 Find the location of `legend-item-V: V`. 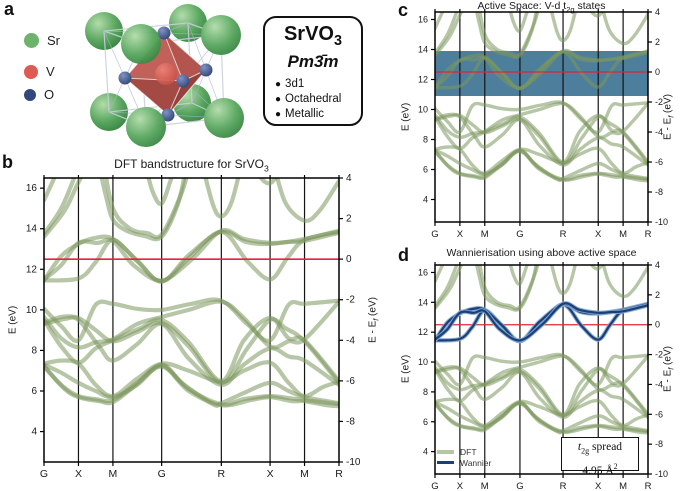

legend-item-V: V is located at coordinates (39, 71).